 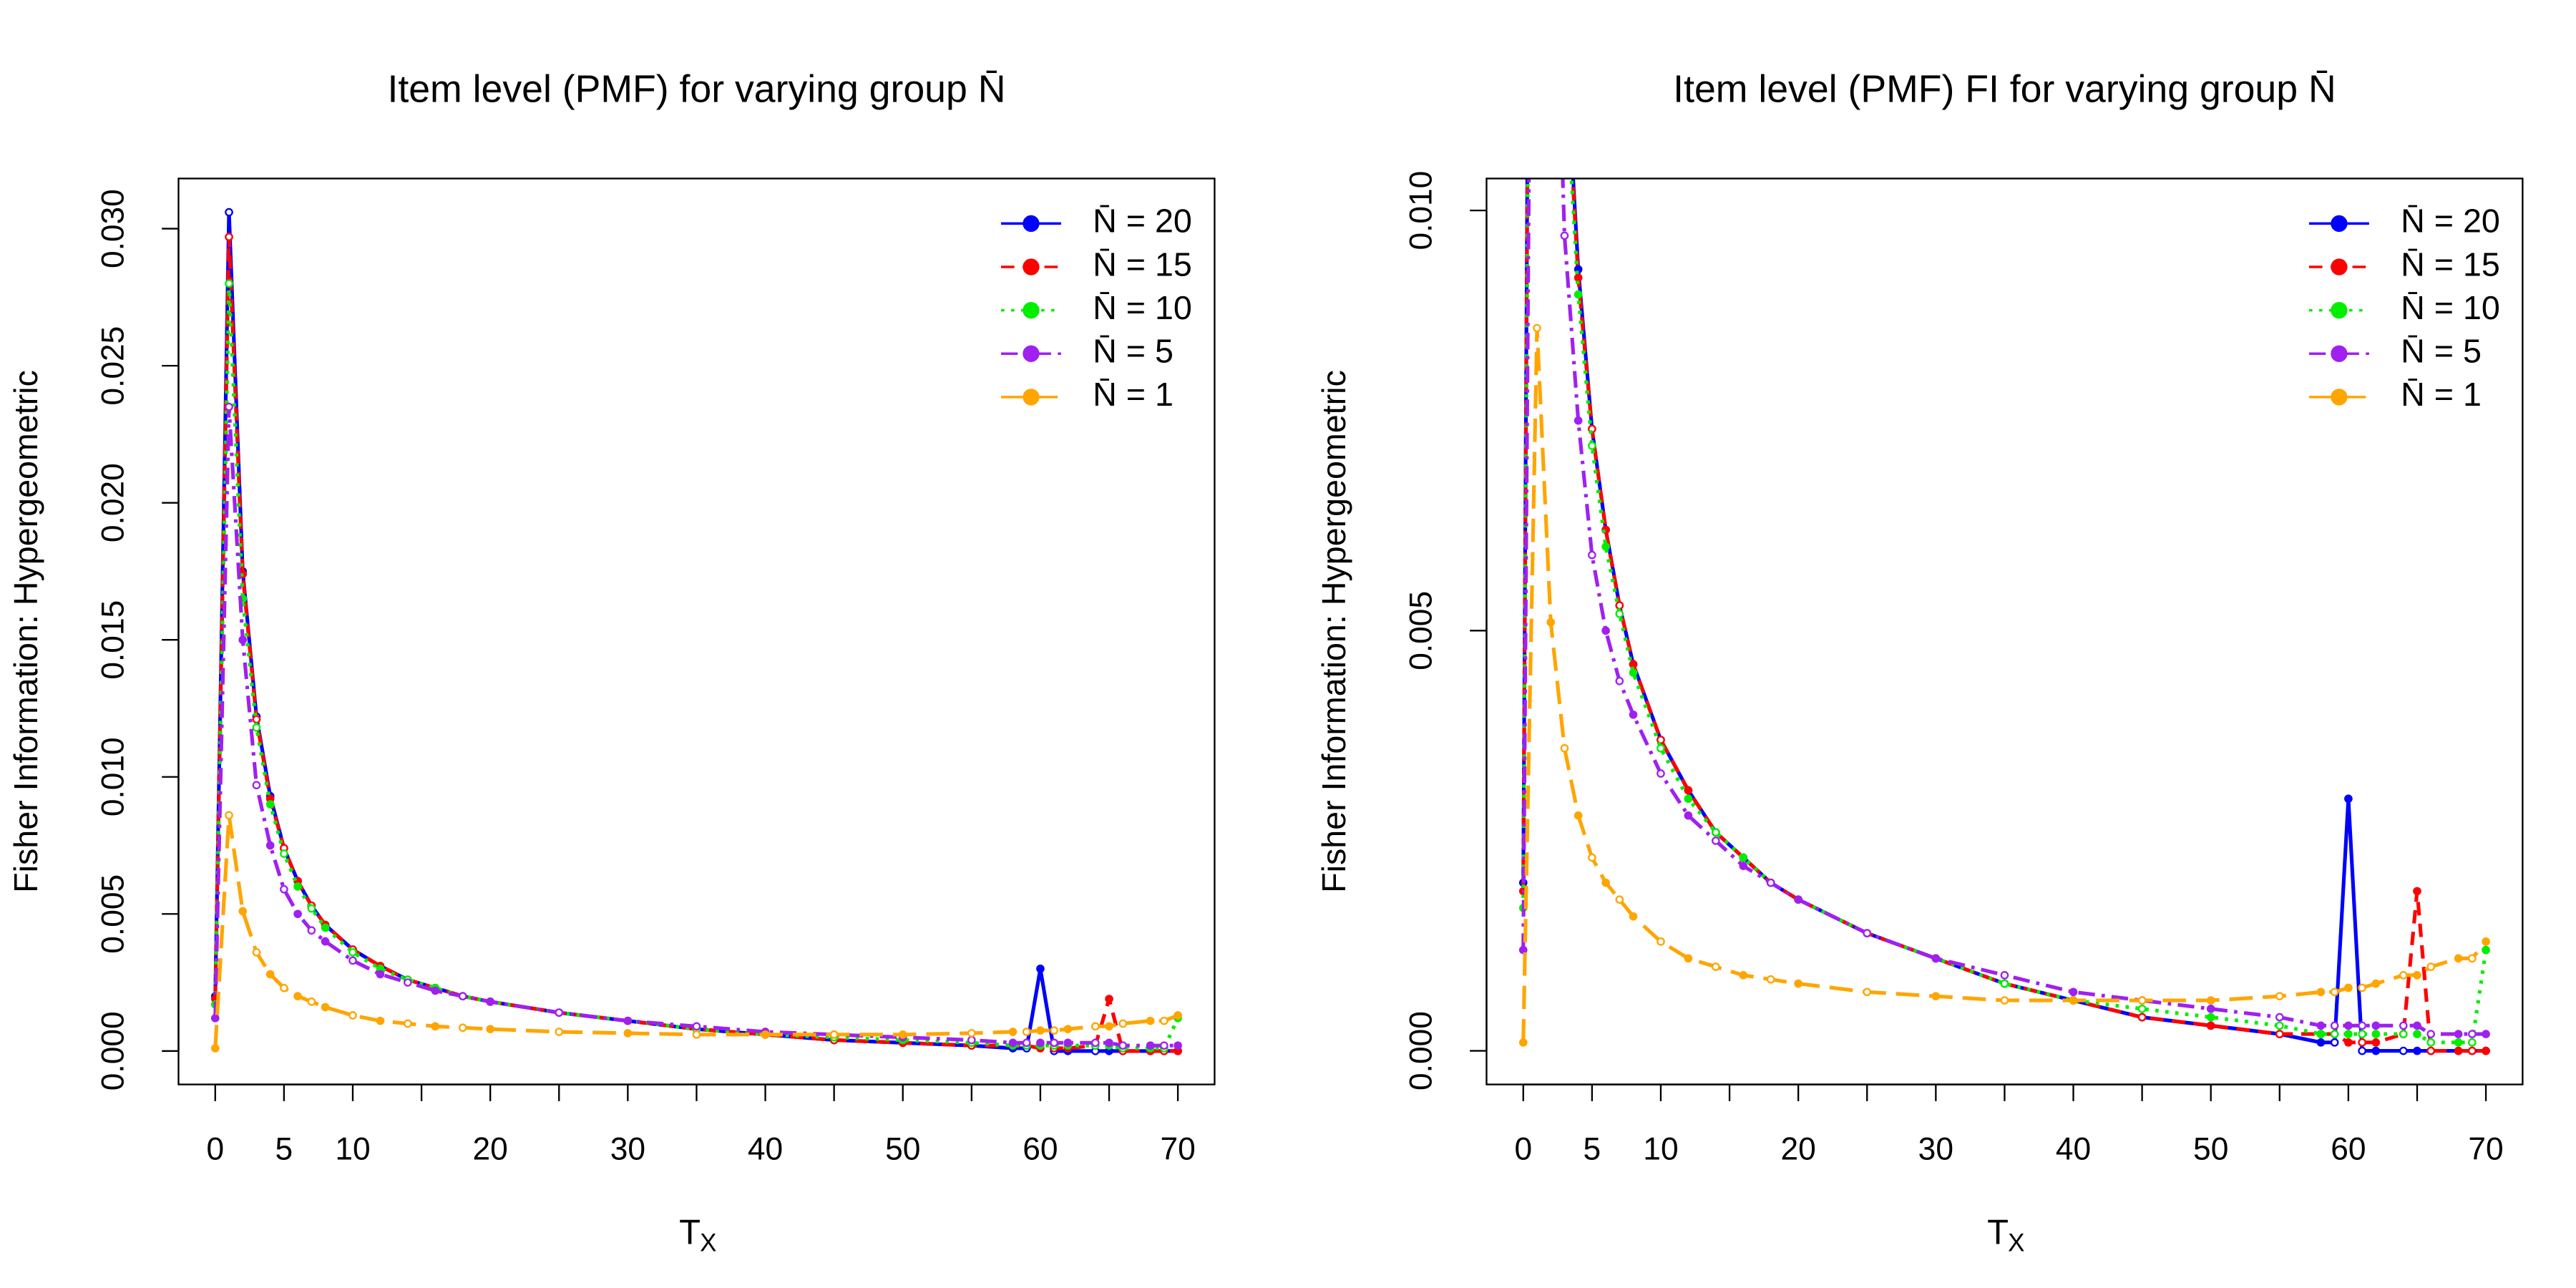 What do you see at coordinates (2450, 264) in the screenshot?
I see `legend-label: N̄ = 15` at bounding box center [2450, 264].